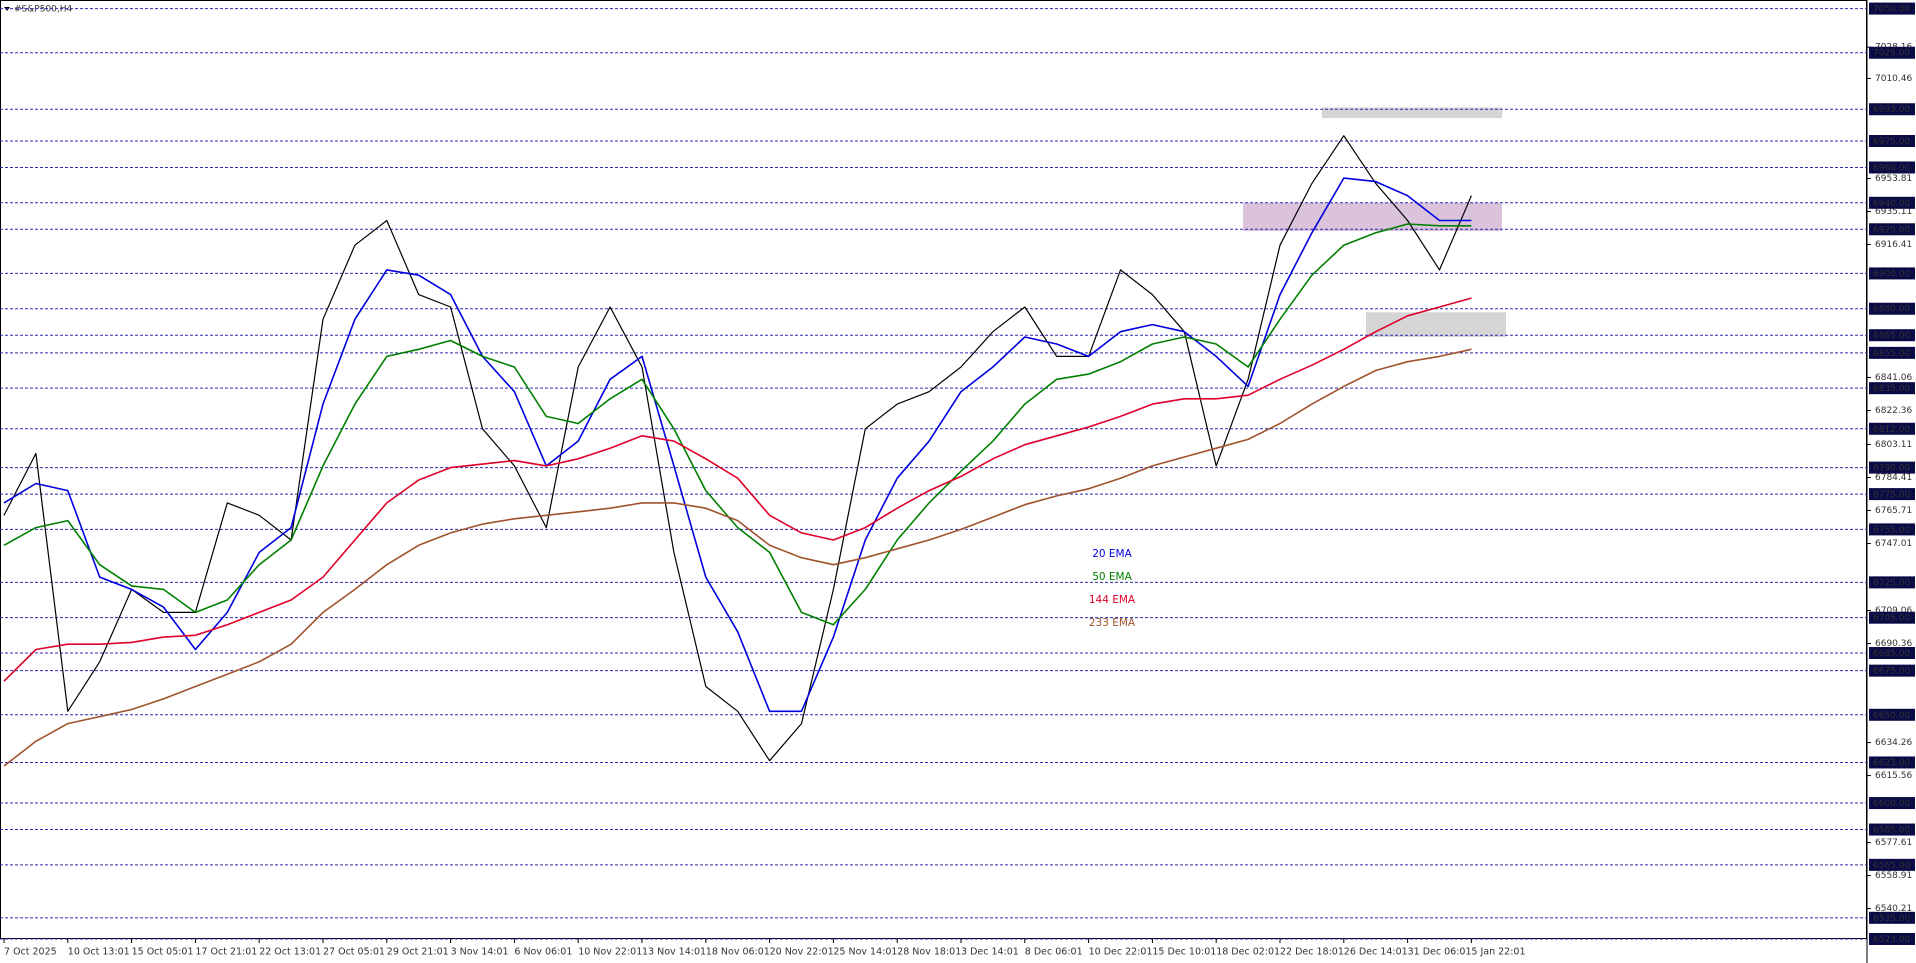 Image resolution: width=1916 pixels, height=963 pixels. I want to click on y-tick-label: 6841.06, so click(1893, 378).